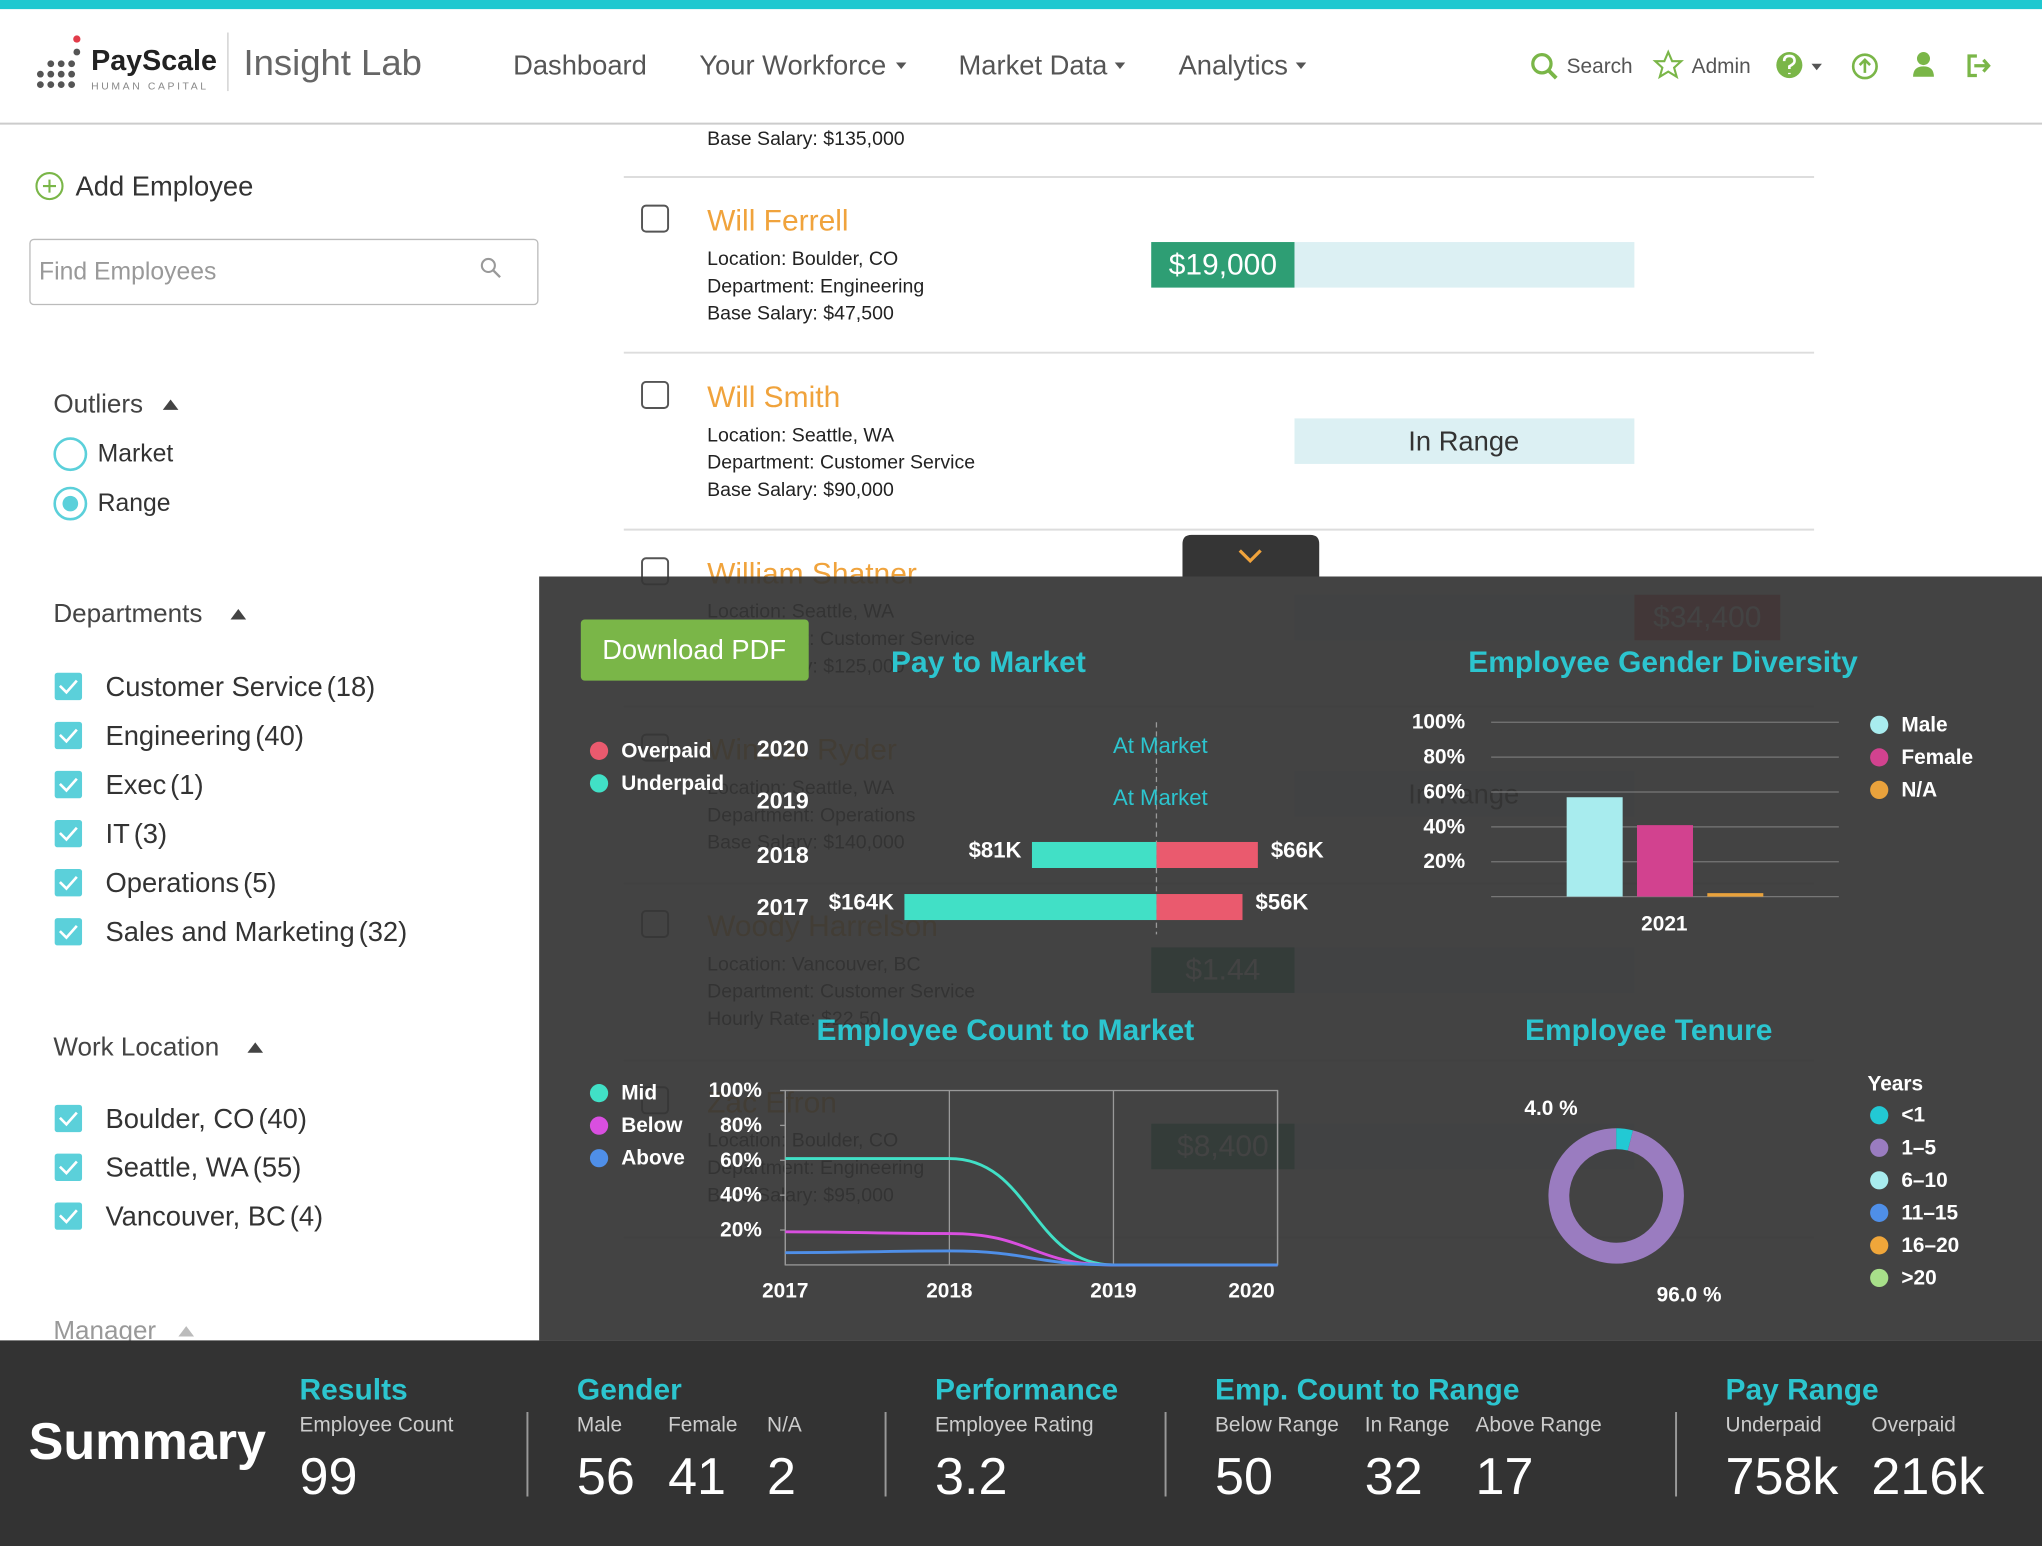 This screenshot has height=1546, width=2042. I want to click on employee-name: Will Smith, so click(773, 397).